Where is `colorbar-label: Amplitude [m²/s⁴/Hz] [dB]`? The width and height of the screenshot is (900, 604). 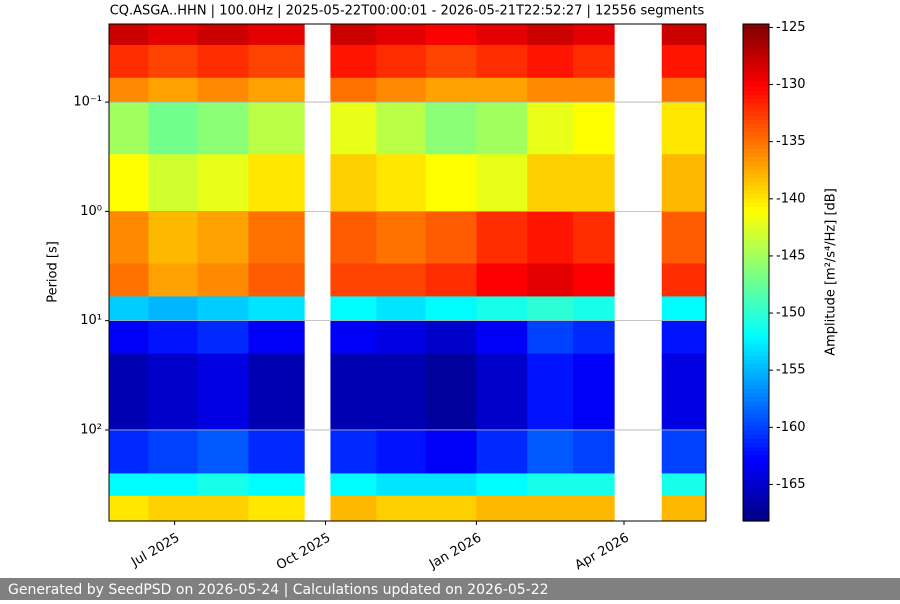
colorbar-label: Amplitude [m²/s⁴/Hz] [dB] is located at coordinates (831, 272).